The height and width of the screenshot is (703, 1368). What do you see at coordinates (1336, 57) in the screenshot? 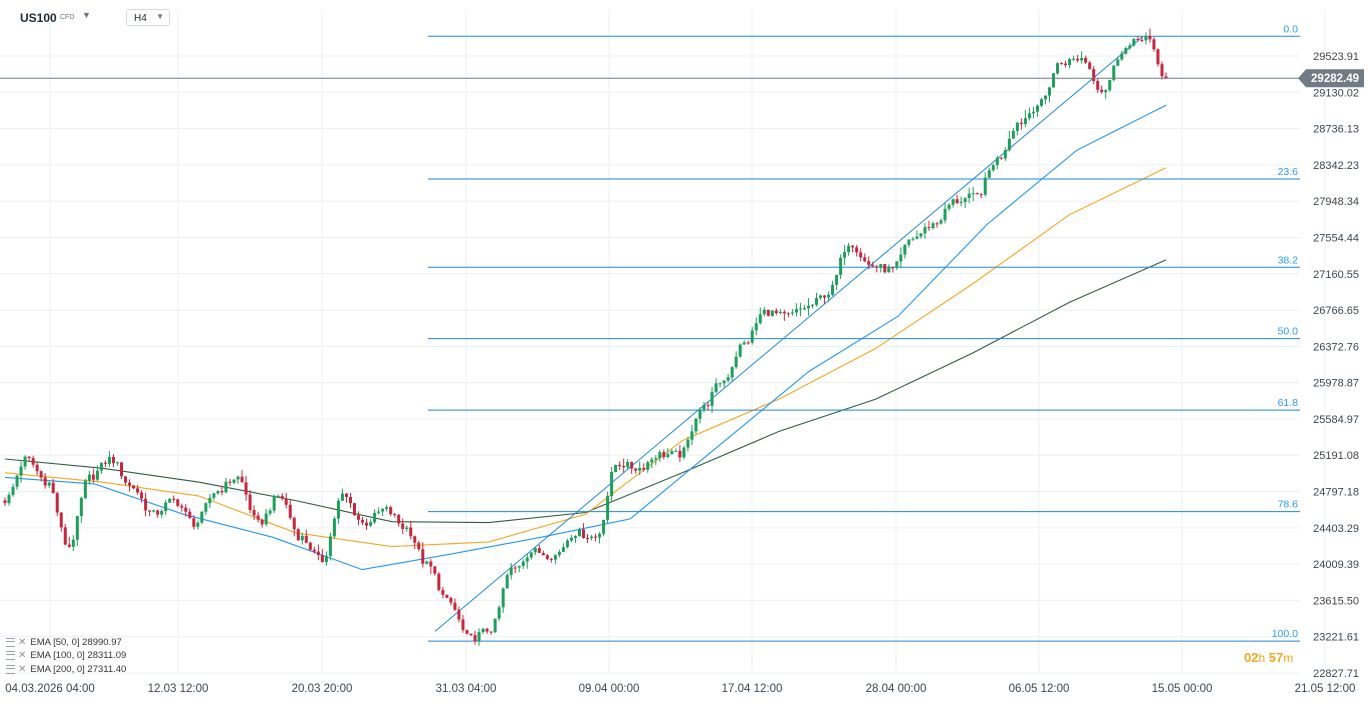
I see `y-tick-label: 29523.91` at bounding box center [1336, 57].